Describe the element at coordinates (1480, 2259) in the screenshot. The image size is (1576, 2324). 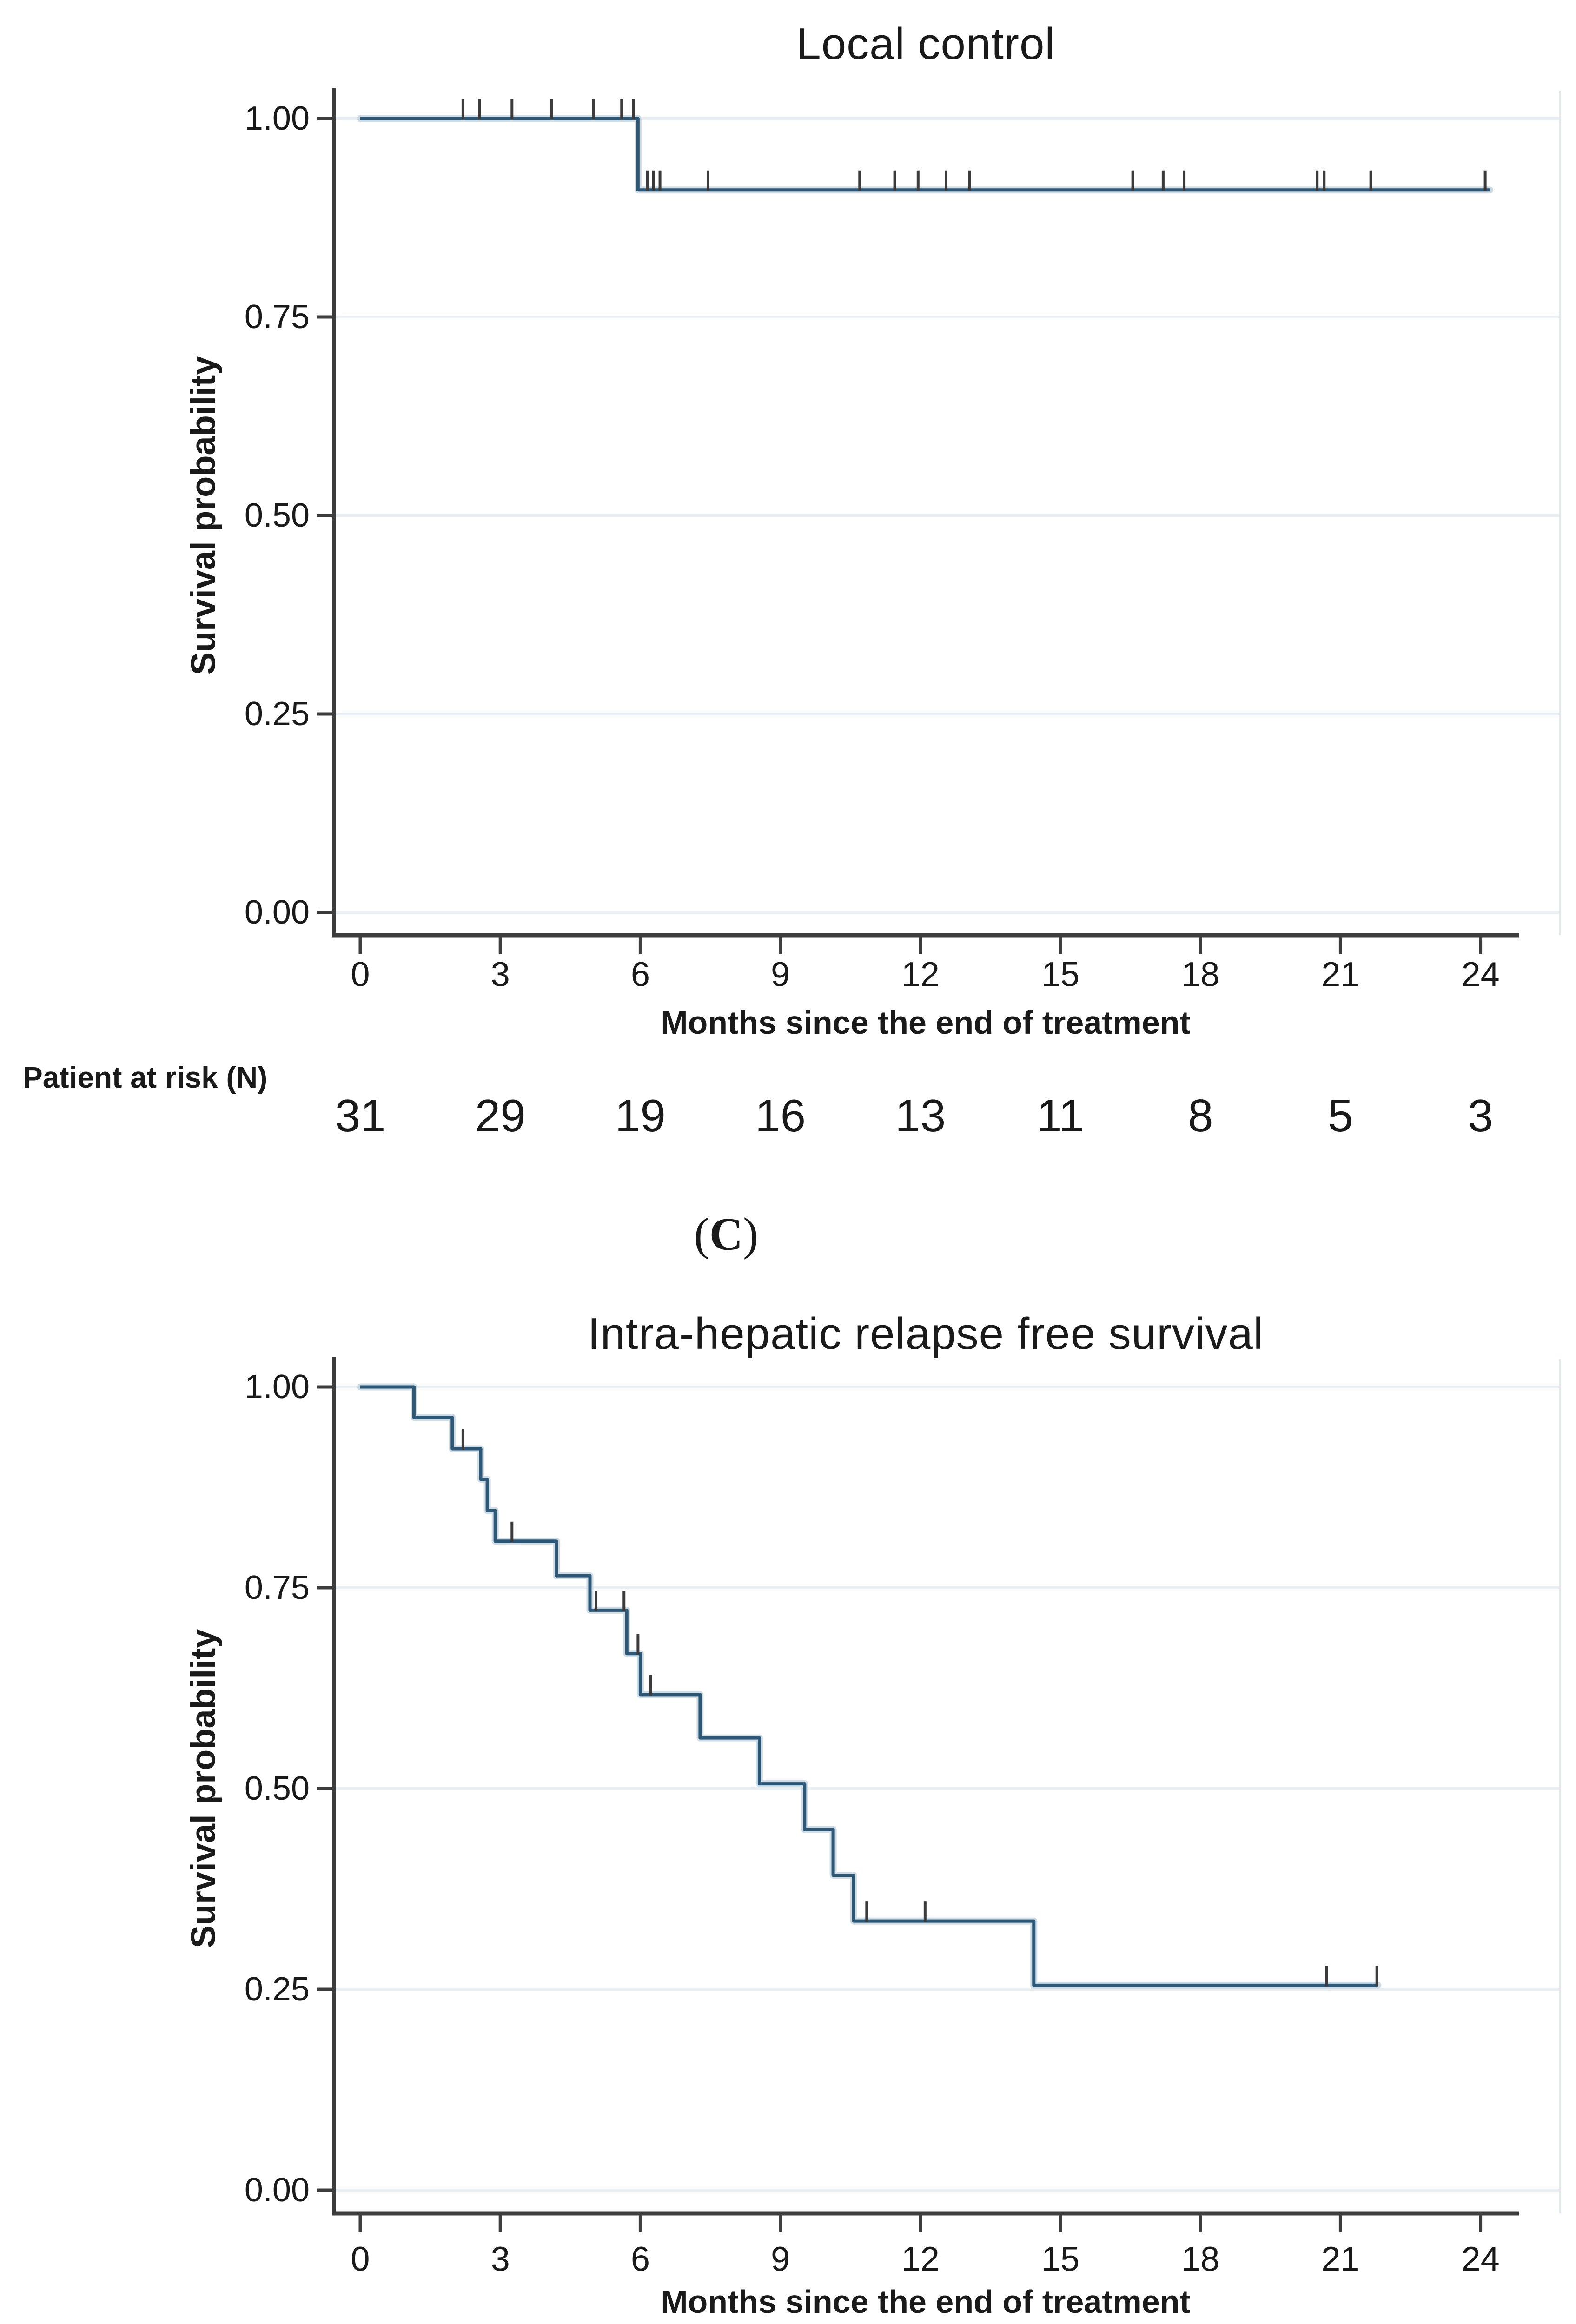
I see `x-tick-label-d: 24` at that location.